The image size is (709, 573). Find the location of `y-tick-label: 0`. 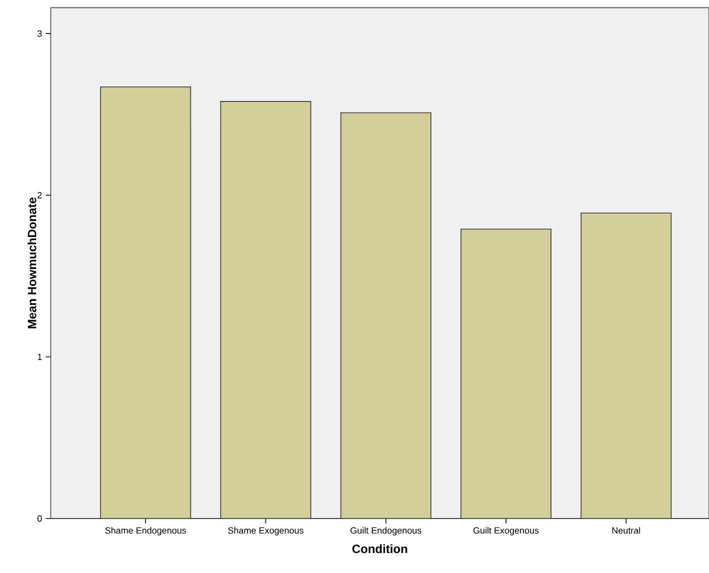

y-tick-label: 0 is located at coordinates (40, 518).